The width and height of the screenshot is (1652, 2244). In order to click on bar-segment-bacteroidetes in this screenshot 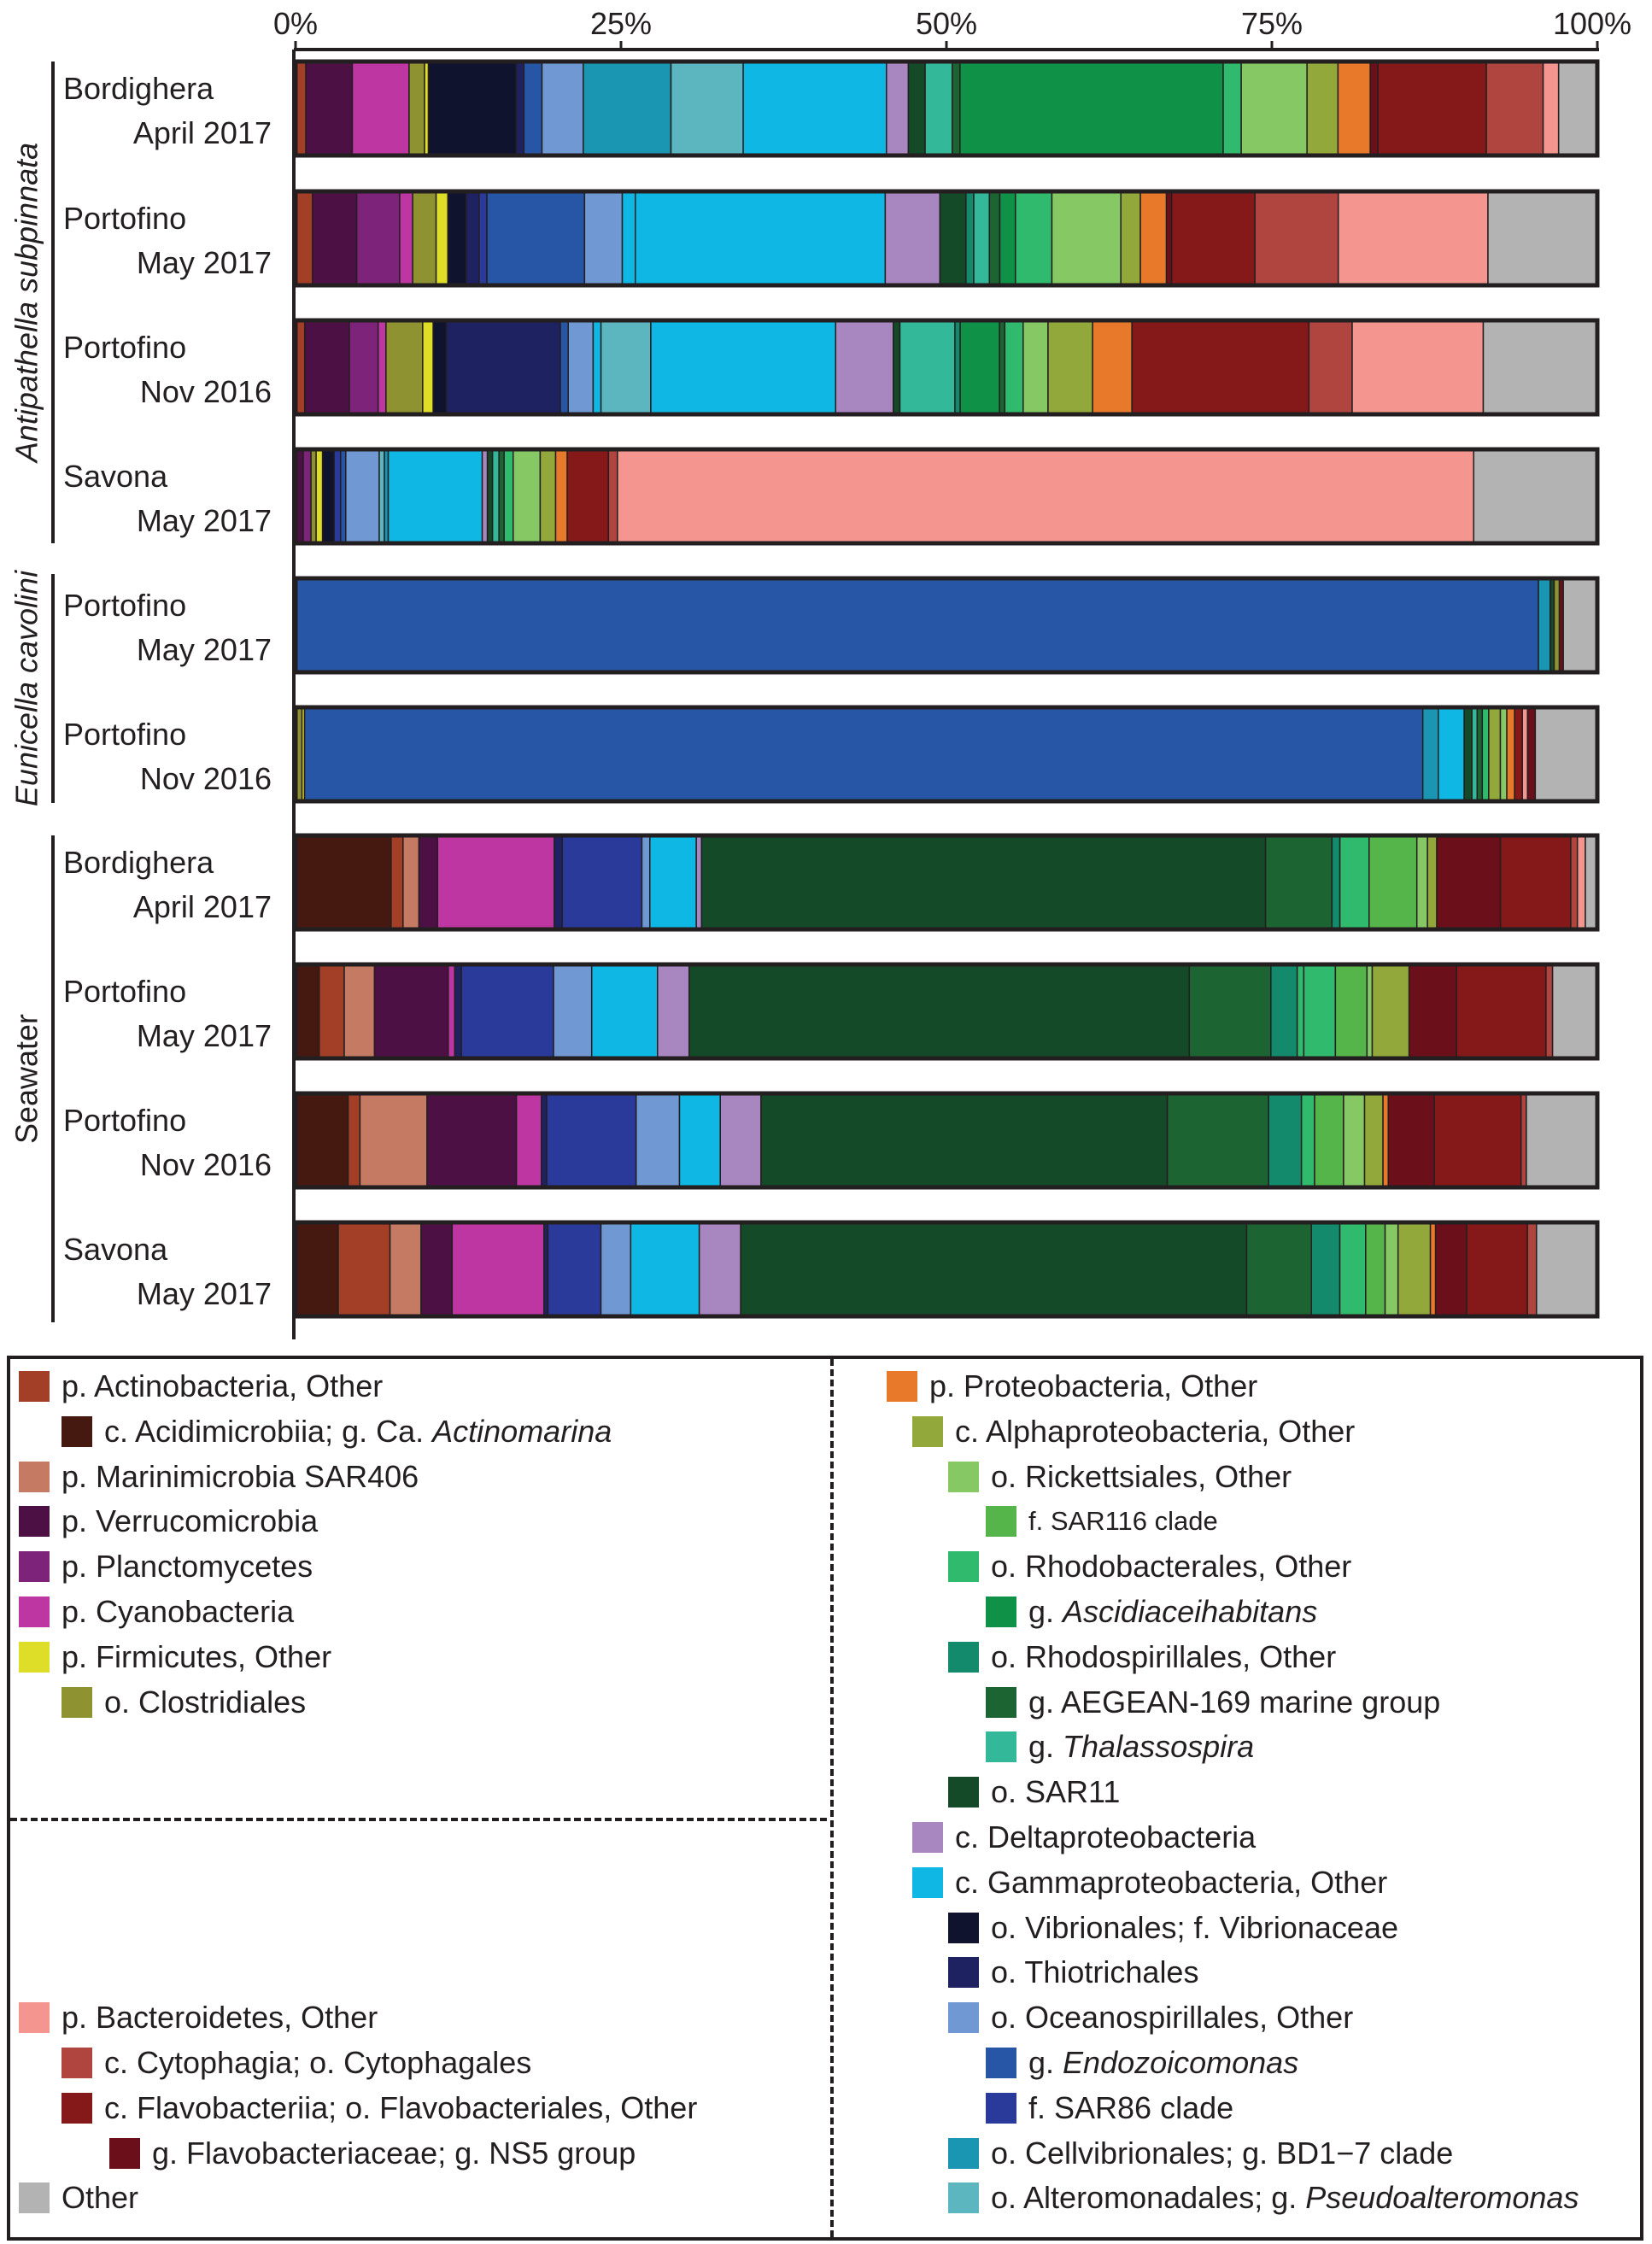, I will do `click(1525, 754)`.